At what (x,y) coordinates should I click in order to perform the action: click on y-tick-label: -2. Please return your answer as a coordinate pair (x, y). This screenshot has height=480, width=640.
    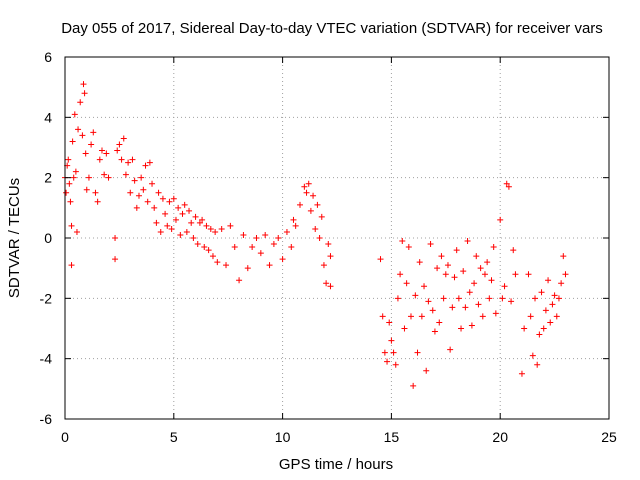
    Looking at the image, I should click on (46, 298).